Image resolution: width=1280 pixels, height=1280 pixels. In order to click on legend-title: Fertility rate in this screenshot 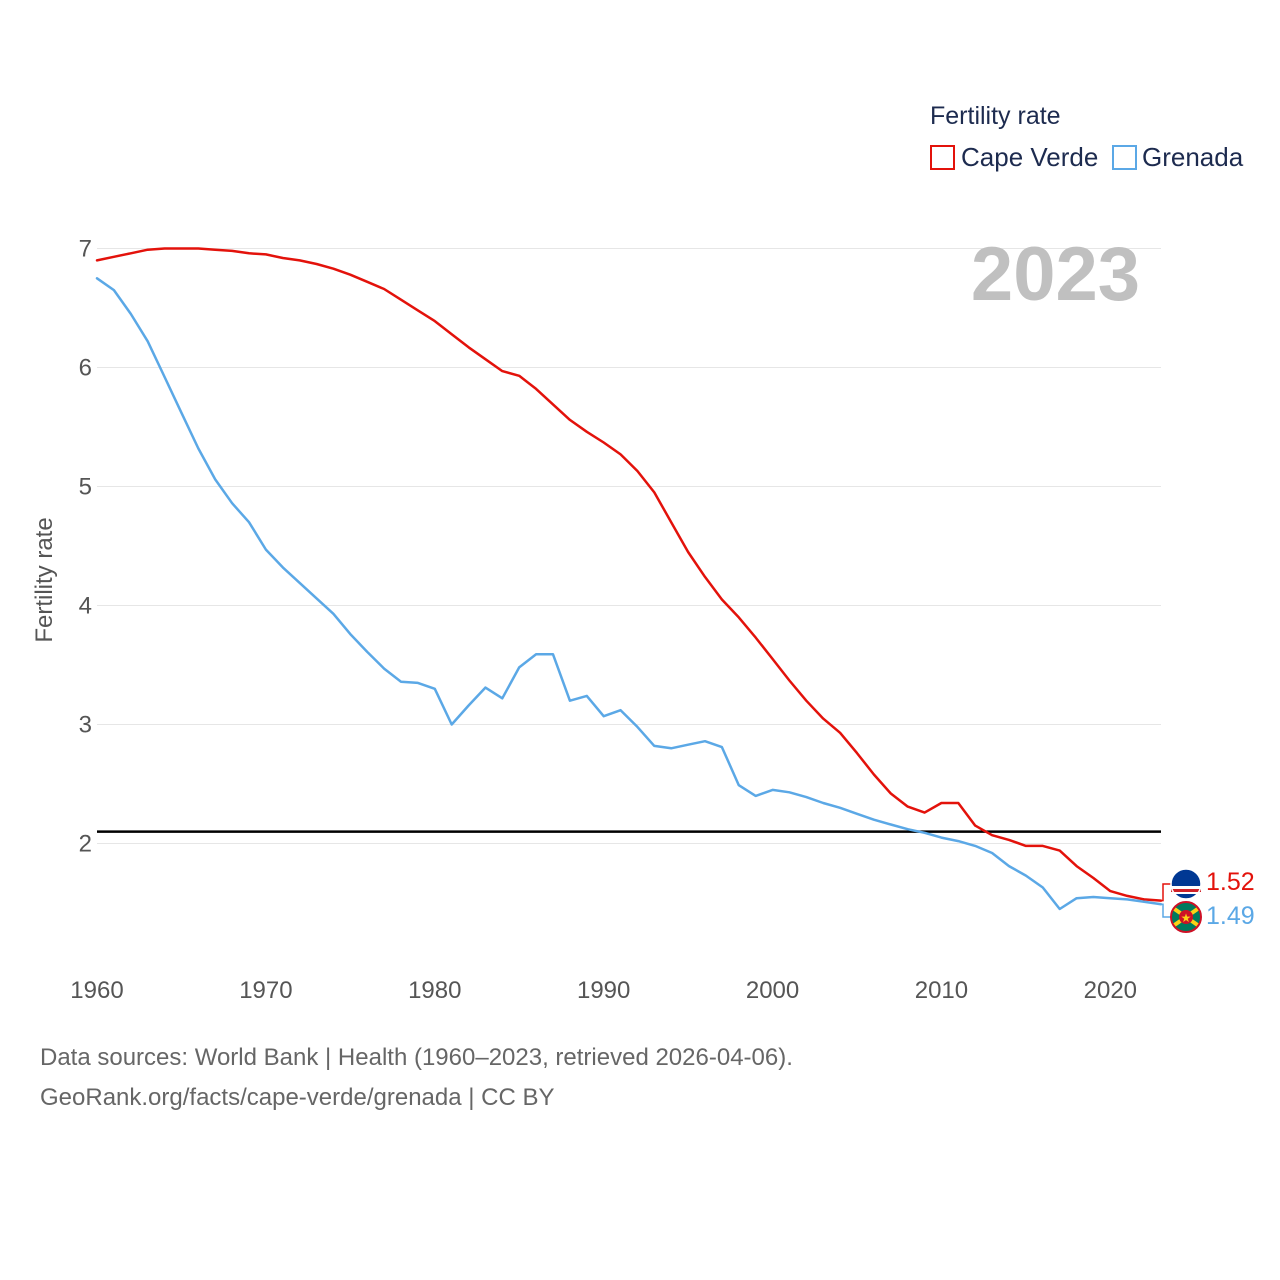, I will do `click(995, 116)`.